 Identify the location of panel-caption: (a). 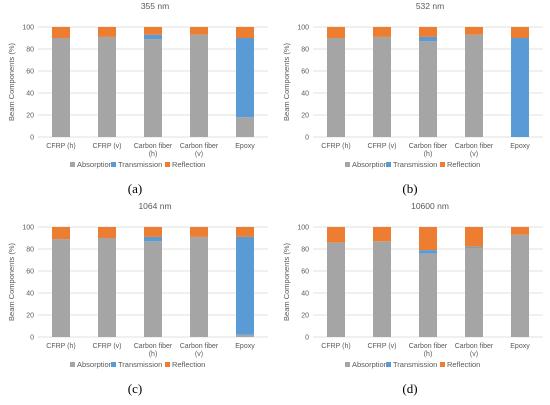
(135, 188).